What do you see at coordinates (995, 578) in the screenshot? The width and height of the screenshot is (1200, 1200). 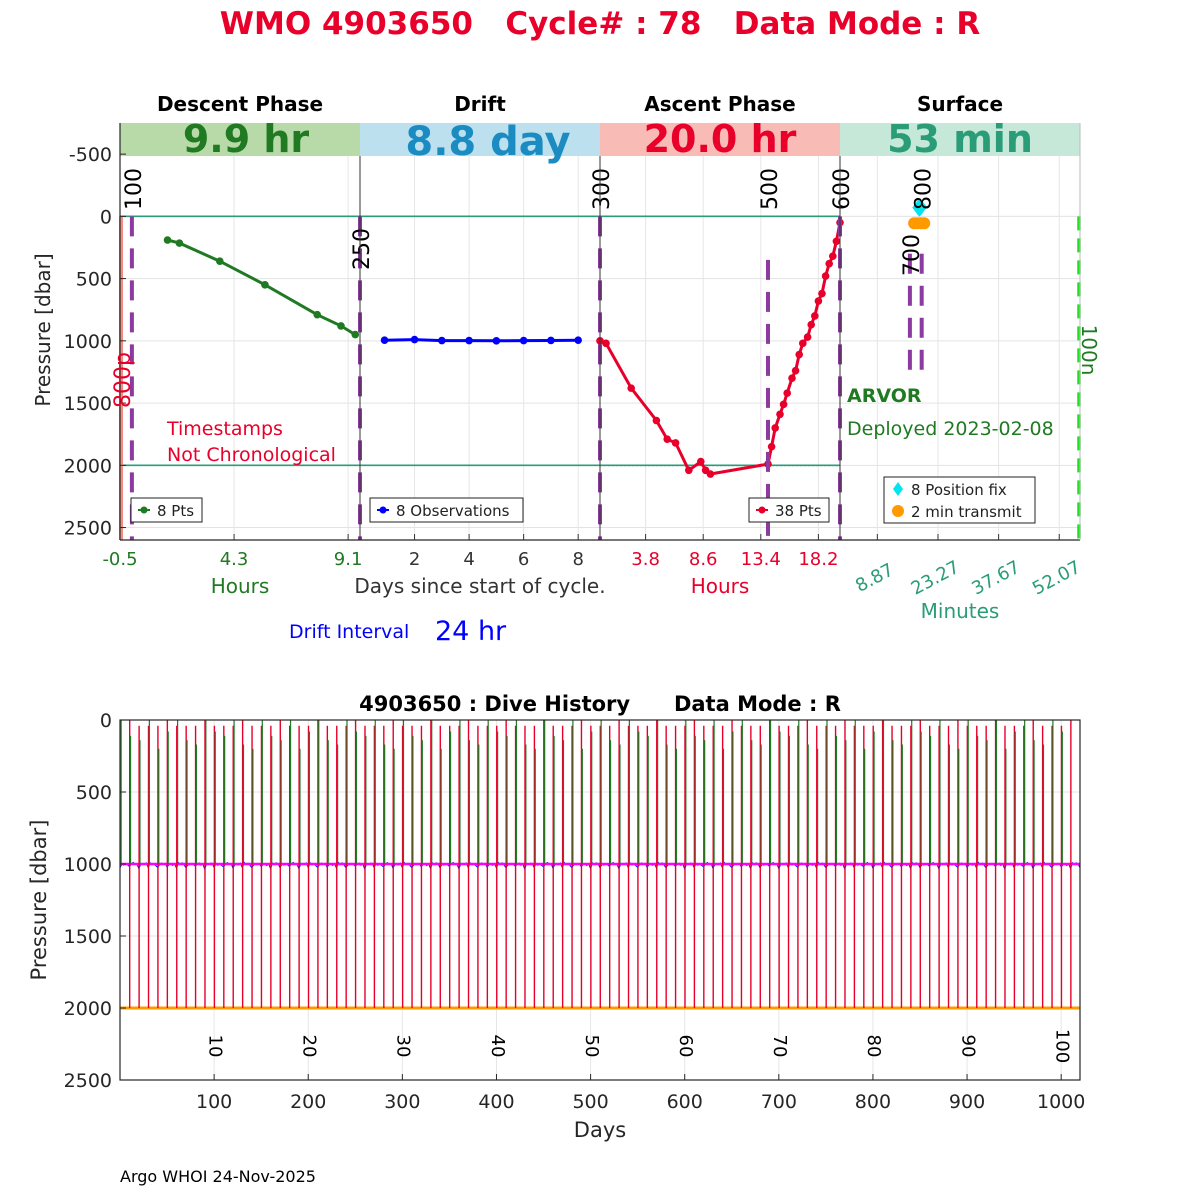 I see `surface-x-tick-label: 37.67` at bounding box center [995, 578].